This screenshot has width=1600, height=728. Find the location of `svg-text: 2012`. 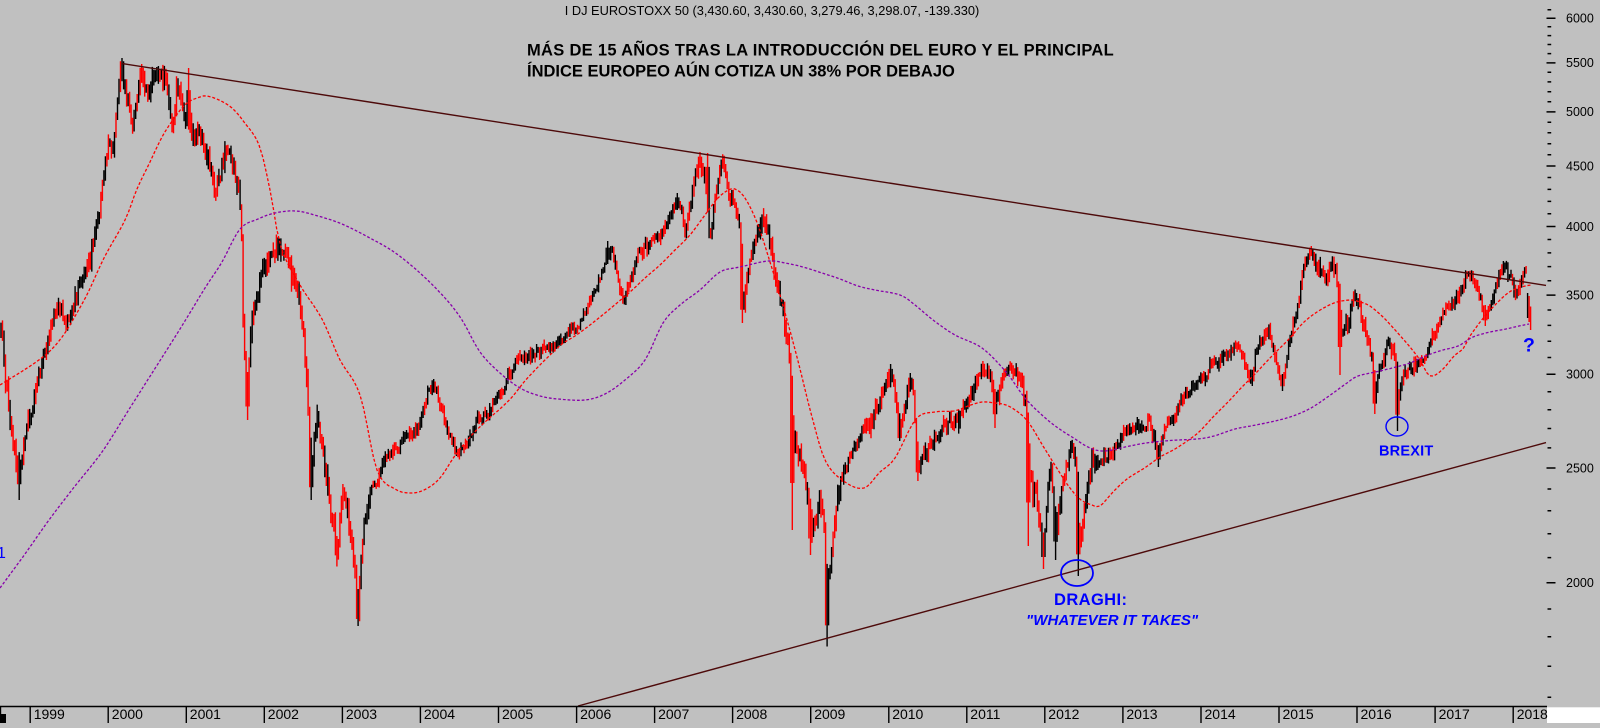

svg-text: 2012 is located at coordinates (1063, 714).